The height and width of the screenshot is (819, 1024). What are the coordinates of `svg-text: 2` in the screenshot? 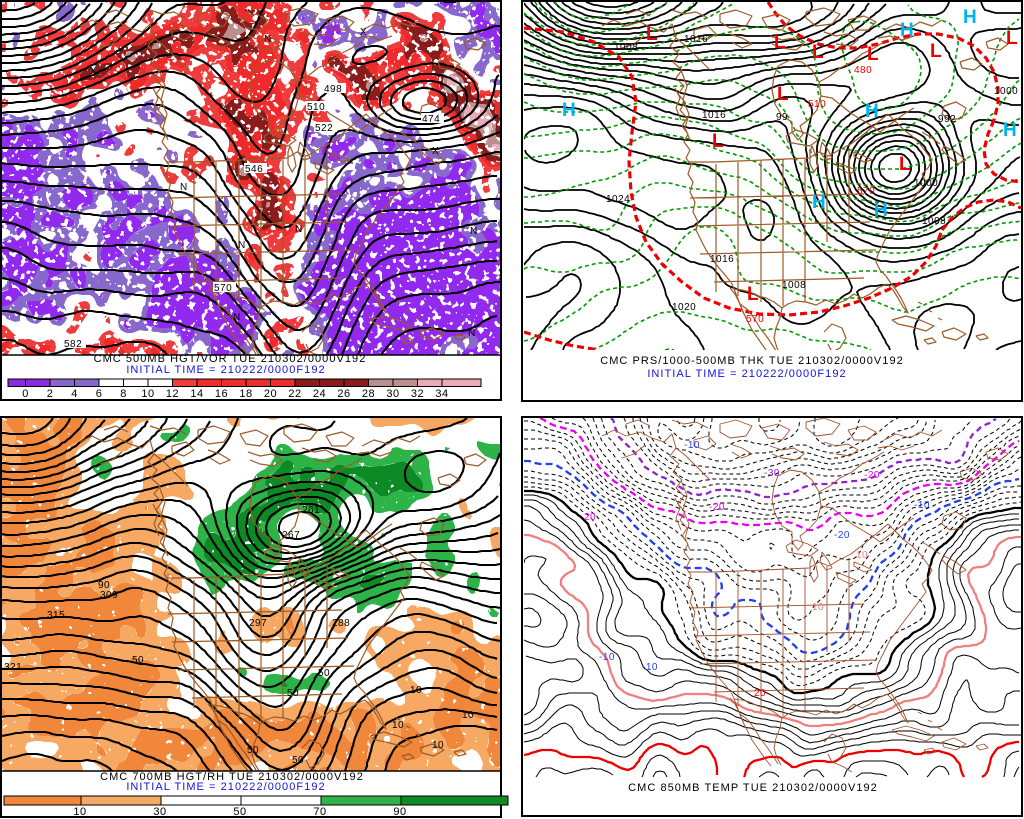 It's located at (50, 394).